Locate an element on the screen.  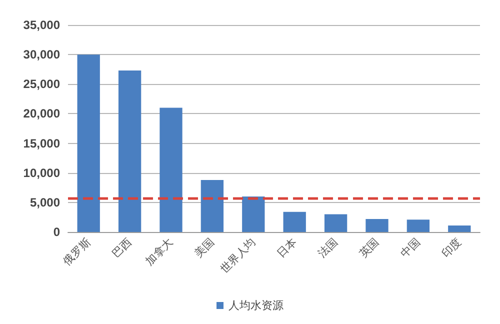
y-tick-label: 5,000 is located at coordinates (45, 202).